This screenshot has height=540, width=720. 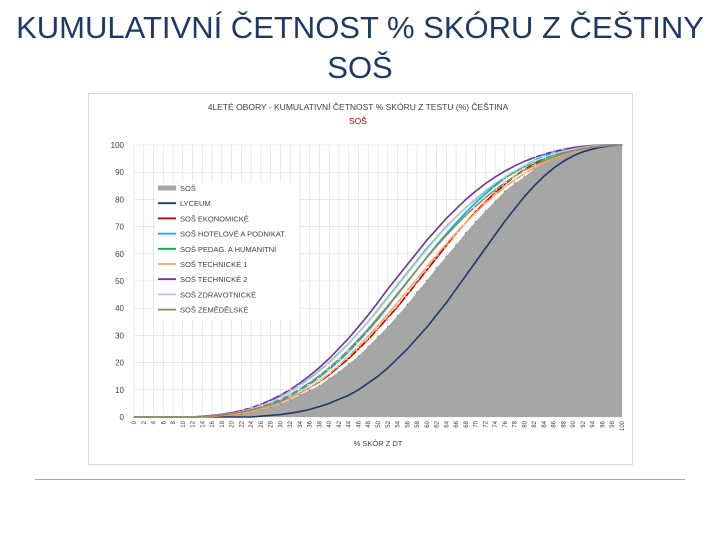 What do you see at coordinates (291, 392) in the screenshot?
I see `data-label-sos: 6.3` at bounding box center [291, 392].